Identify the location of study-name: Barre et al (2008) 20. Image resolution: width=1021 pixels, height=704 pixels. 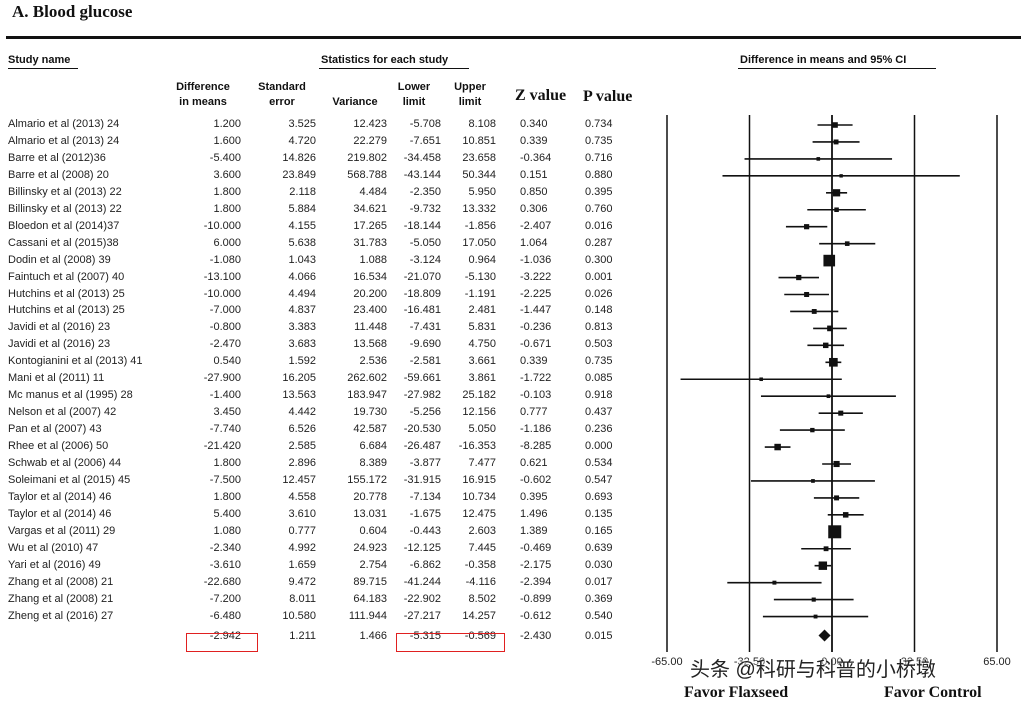
(58, 175).